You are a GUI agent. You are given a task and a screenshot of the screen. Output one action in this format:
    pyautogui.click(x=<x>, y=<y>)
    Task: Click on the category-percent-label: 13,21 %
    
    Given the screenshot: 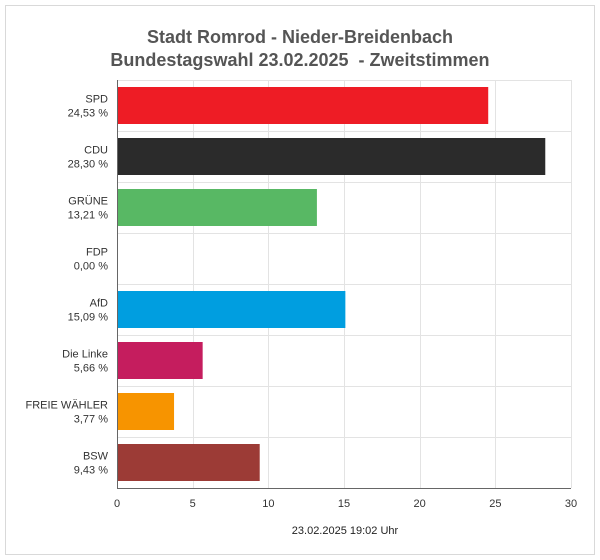 What is the action you would take?
    pyautogui.click(x=88, y=216)
    